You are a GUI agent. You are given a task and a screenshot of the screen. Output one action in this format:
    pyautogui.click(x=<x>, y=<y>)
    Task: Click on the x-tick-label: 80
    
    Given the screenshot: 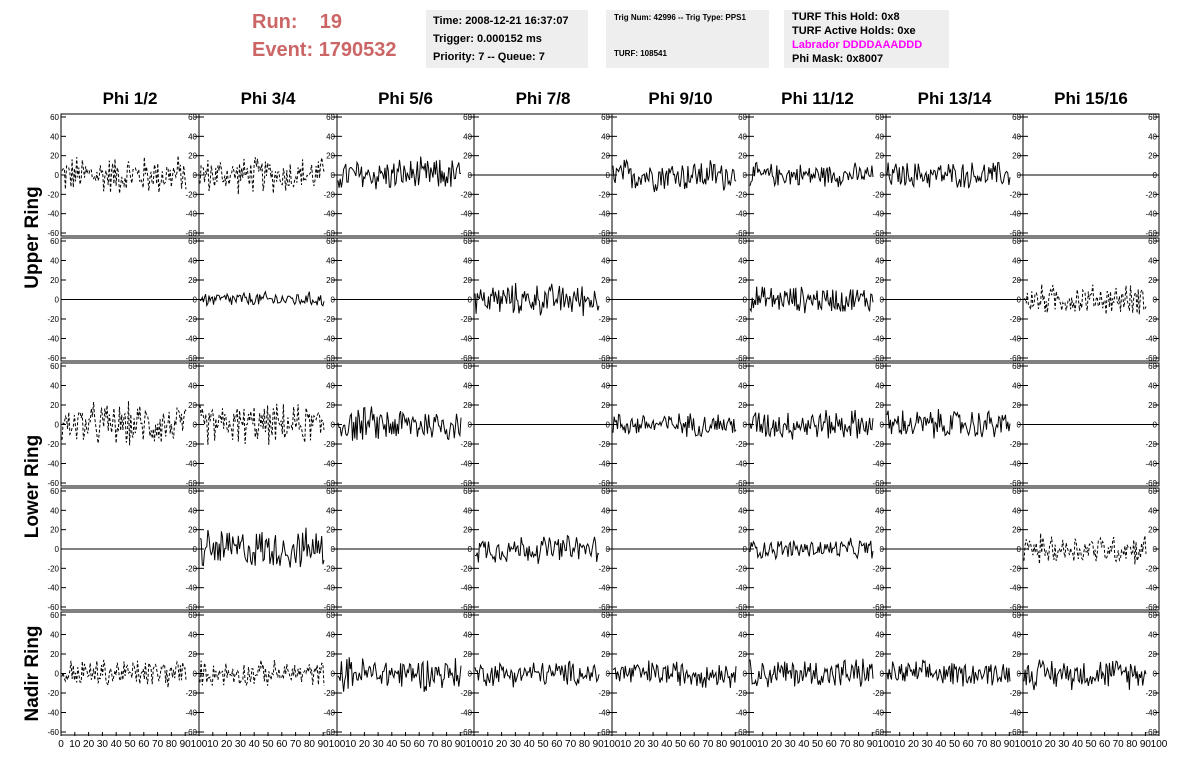 What is the action you would take?
    pyautogui.click(x=1132, y=744)
    